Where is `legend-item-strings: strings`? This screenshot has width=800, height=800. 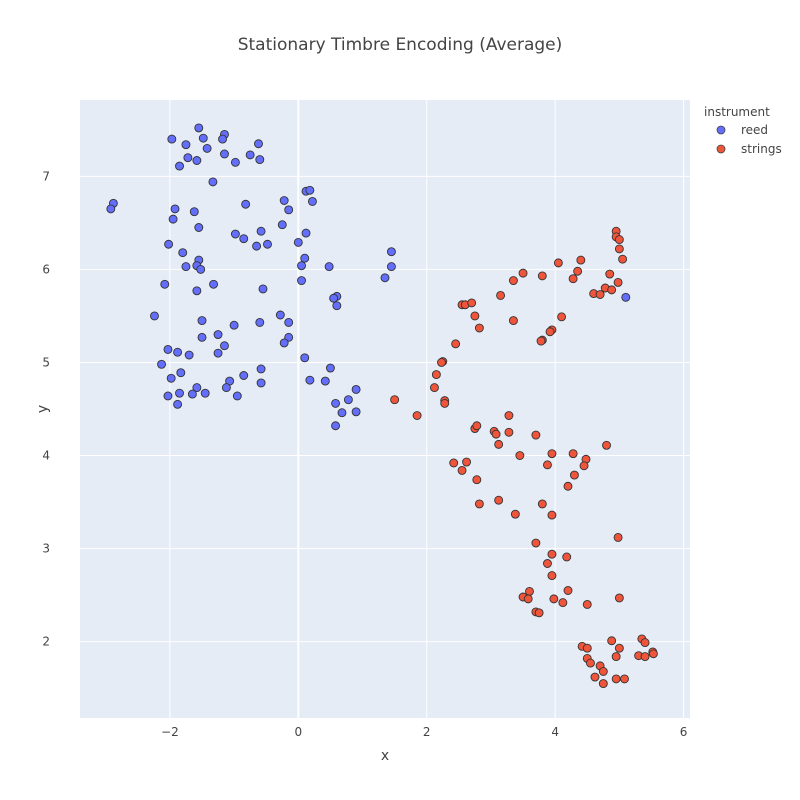
legend-item-strings: strings is located at coordinates (749, 149).